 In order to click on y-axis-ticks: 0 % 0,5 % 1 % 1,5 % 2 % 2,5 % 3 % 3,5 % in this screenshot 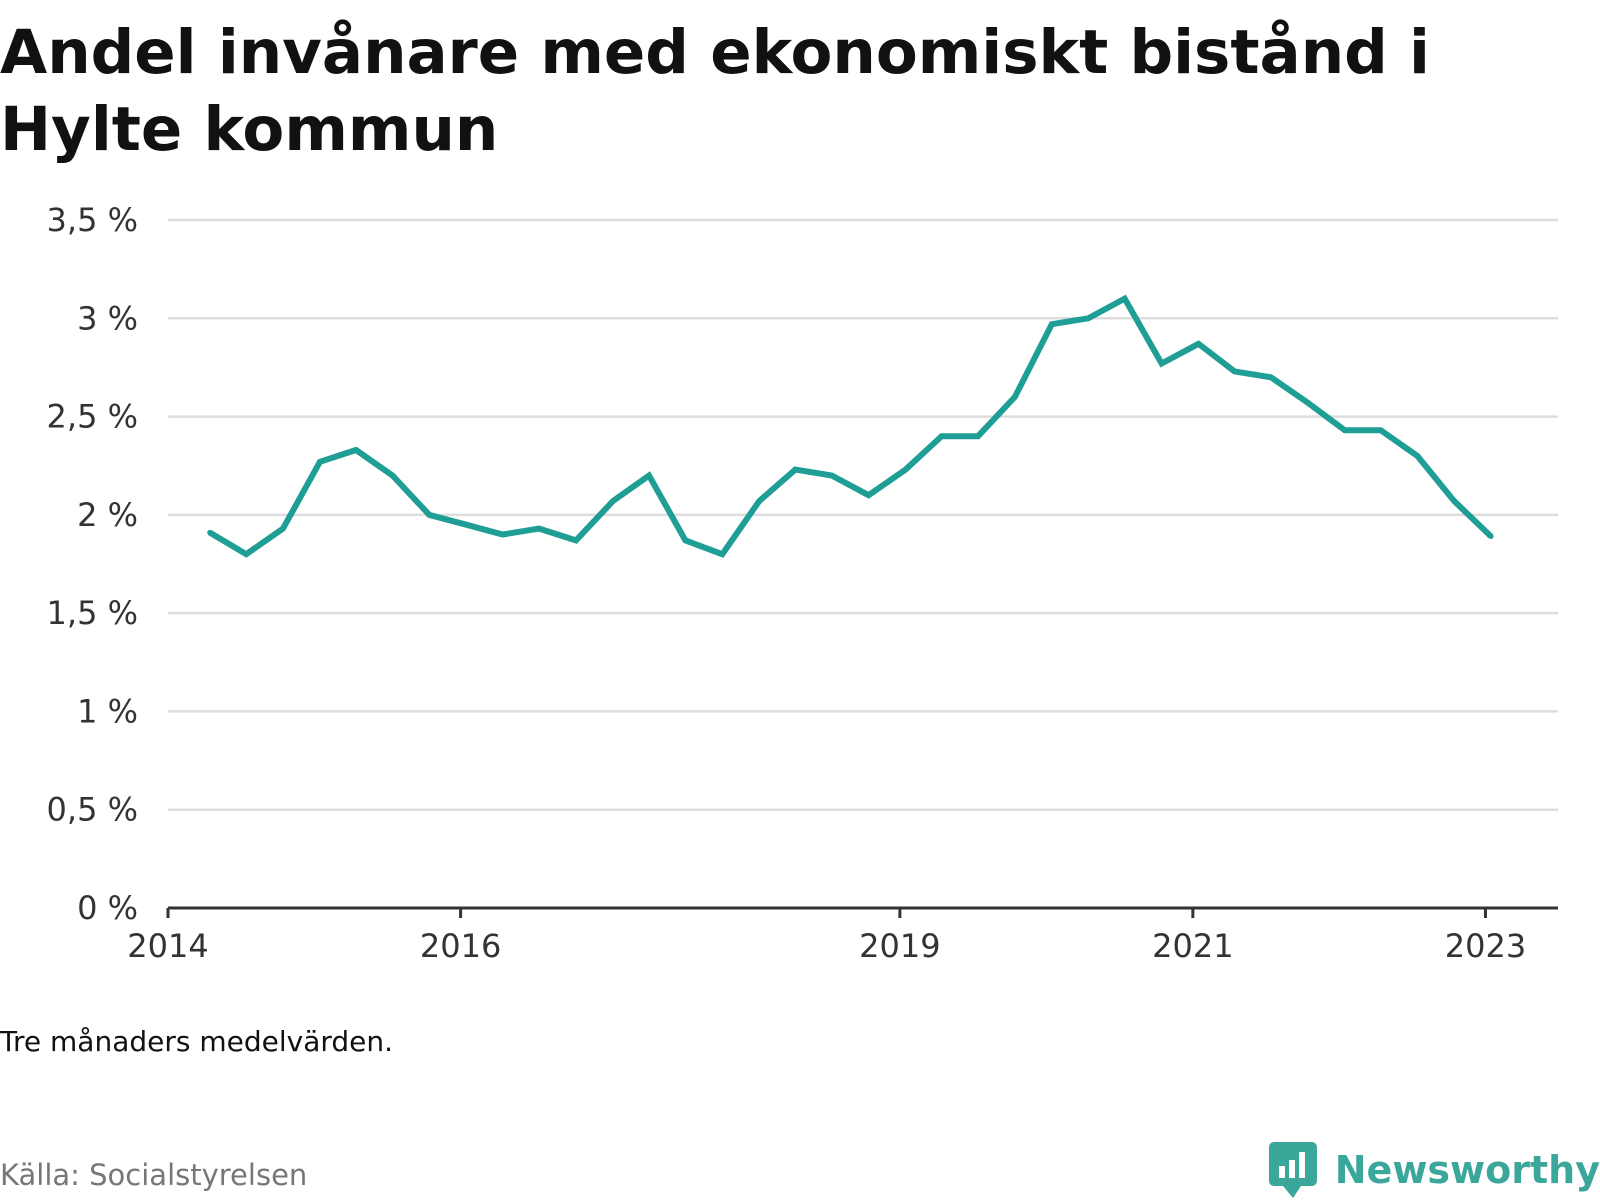, I will do `click(92, 564)`.